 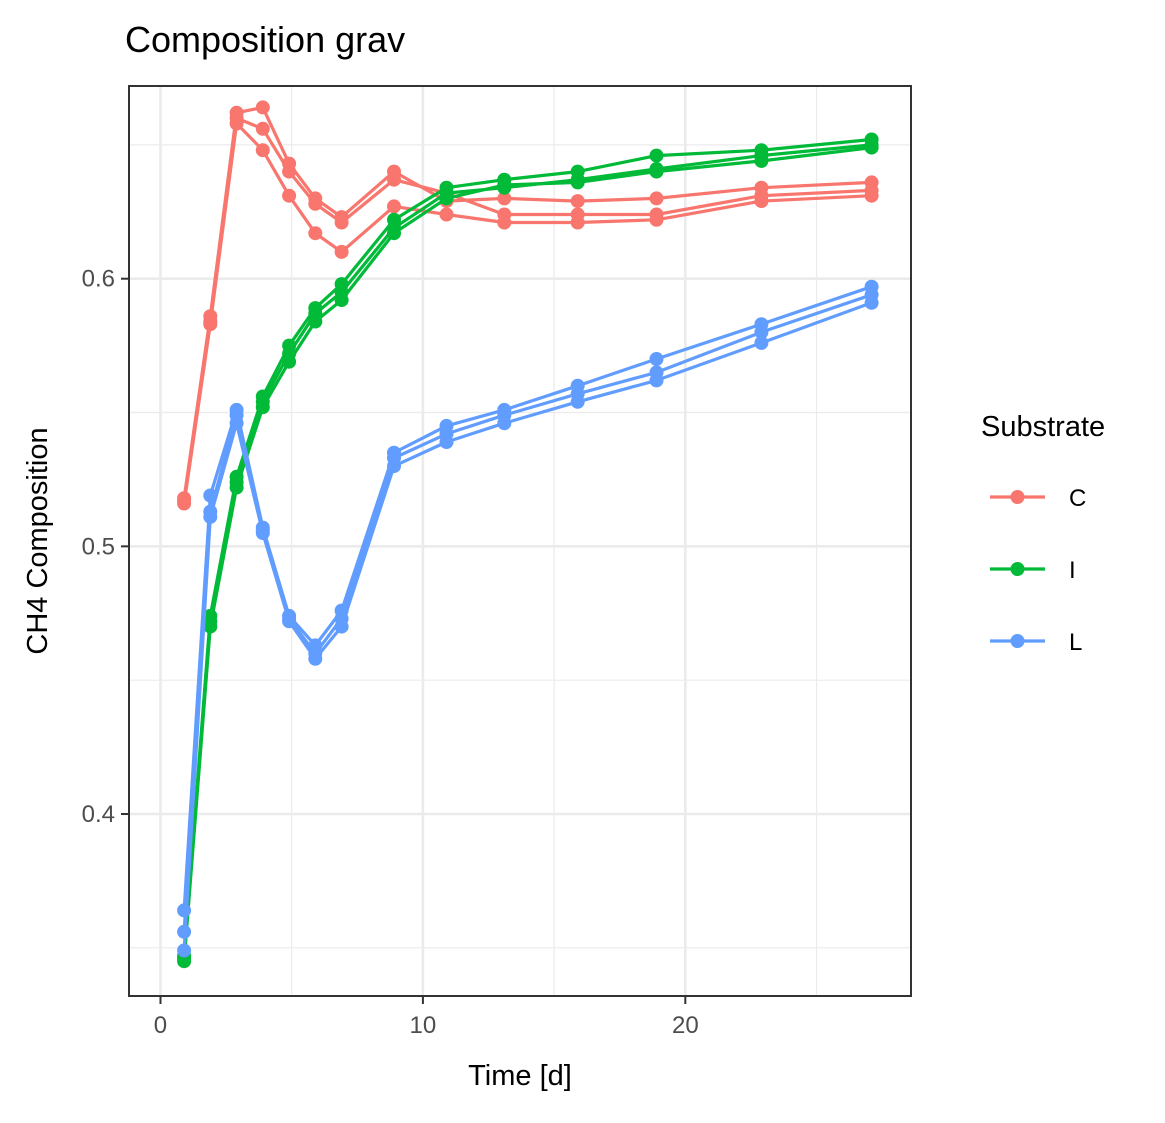 I want to click on chart-title: Composition grav, so click(x=265, y=39).